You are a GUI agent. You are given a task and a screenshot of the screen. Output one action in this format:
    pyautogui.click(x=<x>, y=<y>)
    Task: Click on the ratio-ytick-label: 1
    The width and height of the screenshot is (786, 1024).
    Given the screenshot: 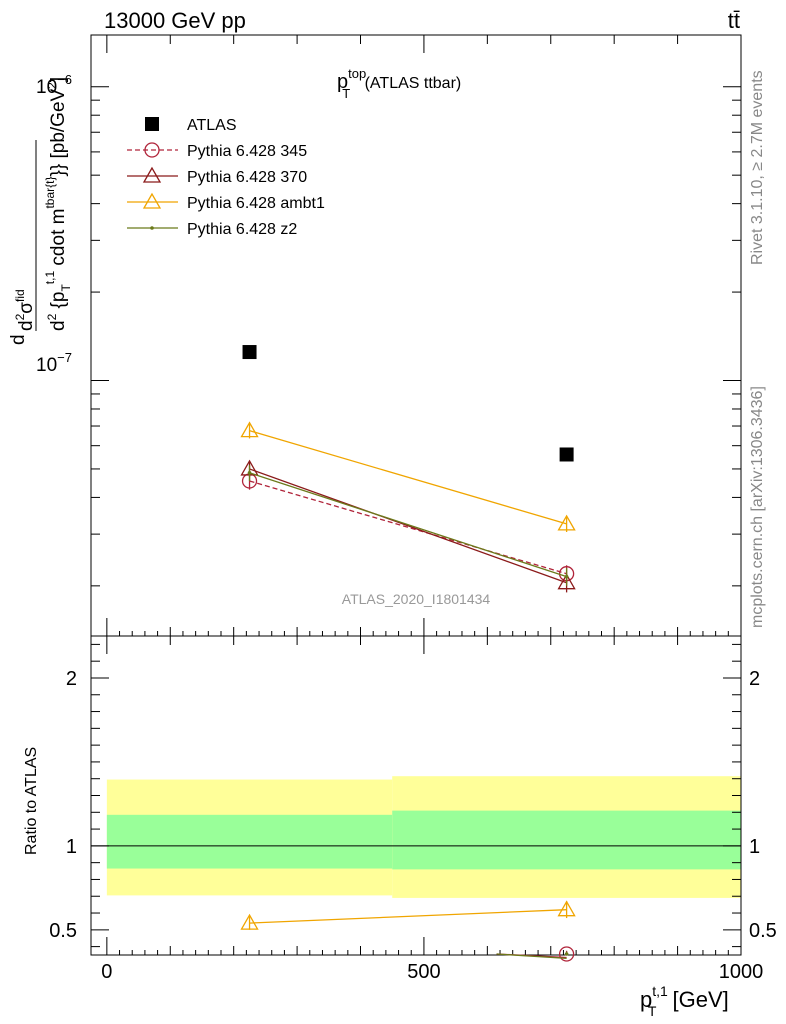 What is the action you would take?
    pyautogui.click(x=71, y=847)
    